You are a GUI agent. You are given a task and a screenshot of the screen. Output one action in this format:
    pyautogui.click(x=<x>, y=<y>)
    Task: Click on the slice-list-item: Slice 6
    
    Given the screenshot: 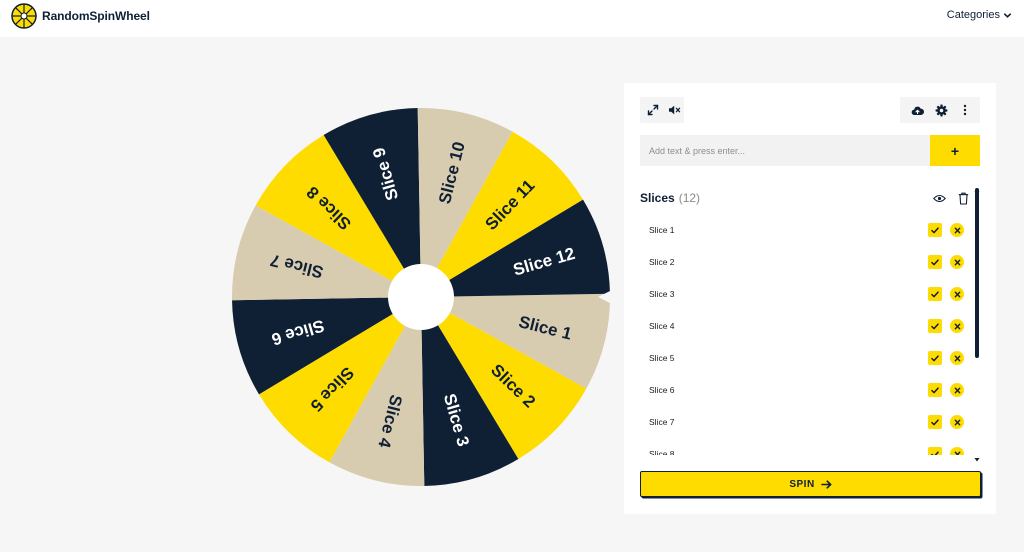 What is the action you would take?
    pyautogui.click(x=805, y=390)
    